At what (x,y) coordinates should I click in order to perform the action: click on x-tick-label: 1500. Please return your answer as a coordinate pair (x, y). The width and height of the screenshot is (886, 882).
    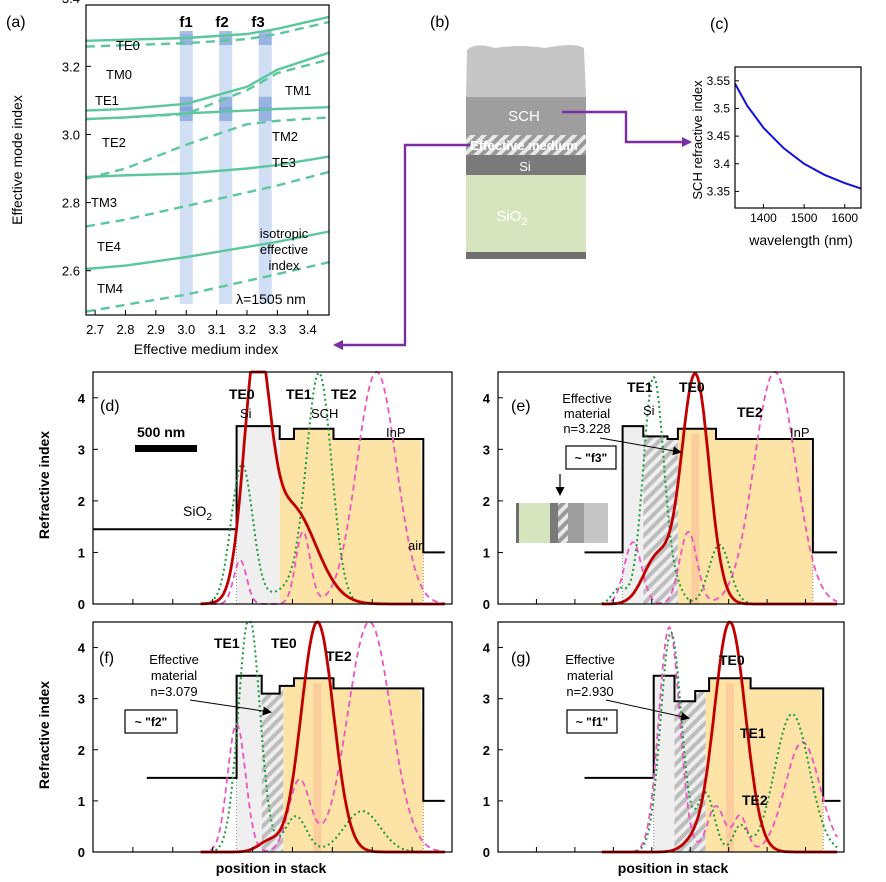
    Looking at the image, I should click on (804, 218).